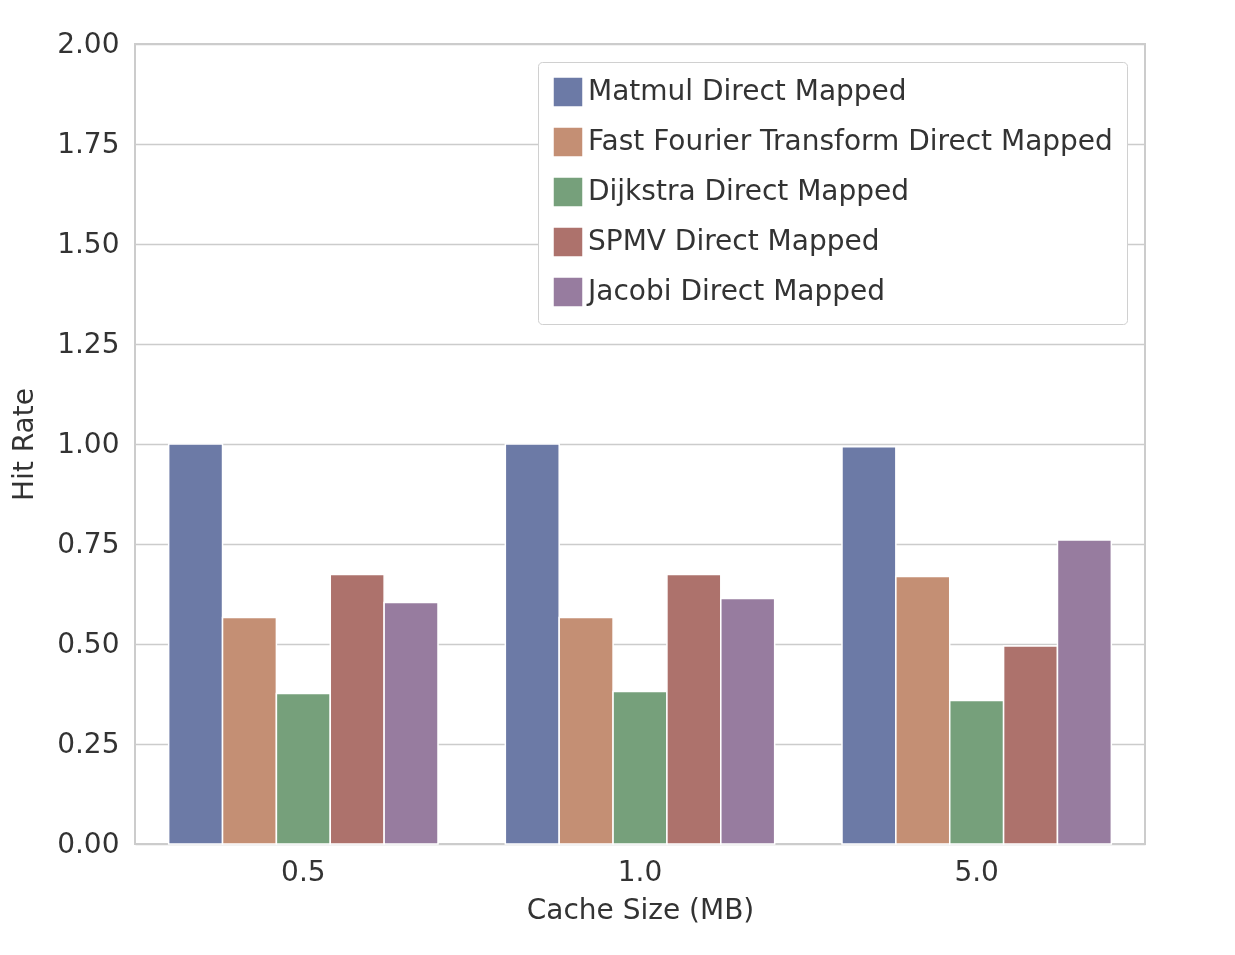  What do you see at coordinates (749, 190) in the screenshot?
I see `legend-label: Dijkstra Direct Mapped` at bounding box center [749, 190].